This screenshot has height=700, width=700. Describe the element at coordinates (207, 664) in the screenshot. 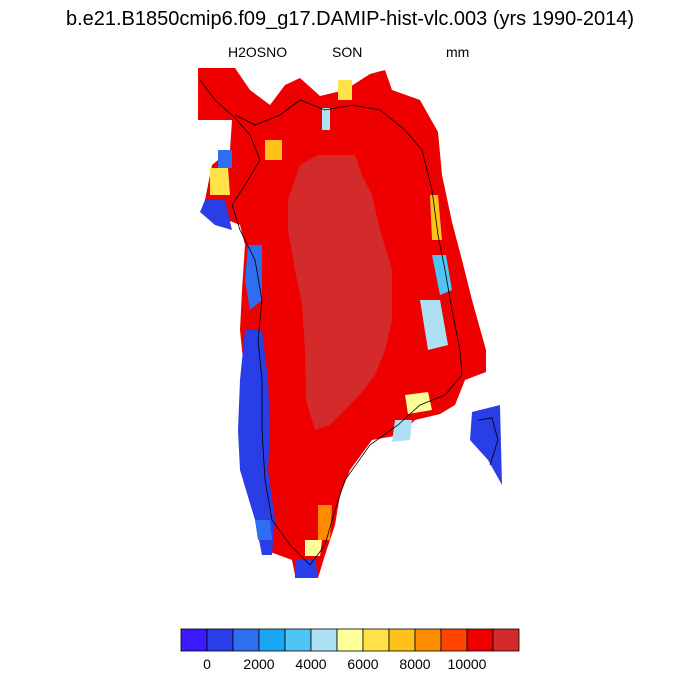

I see `colorbar-tick-label: 0` at that location.